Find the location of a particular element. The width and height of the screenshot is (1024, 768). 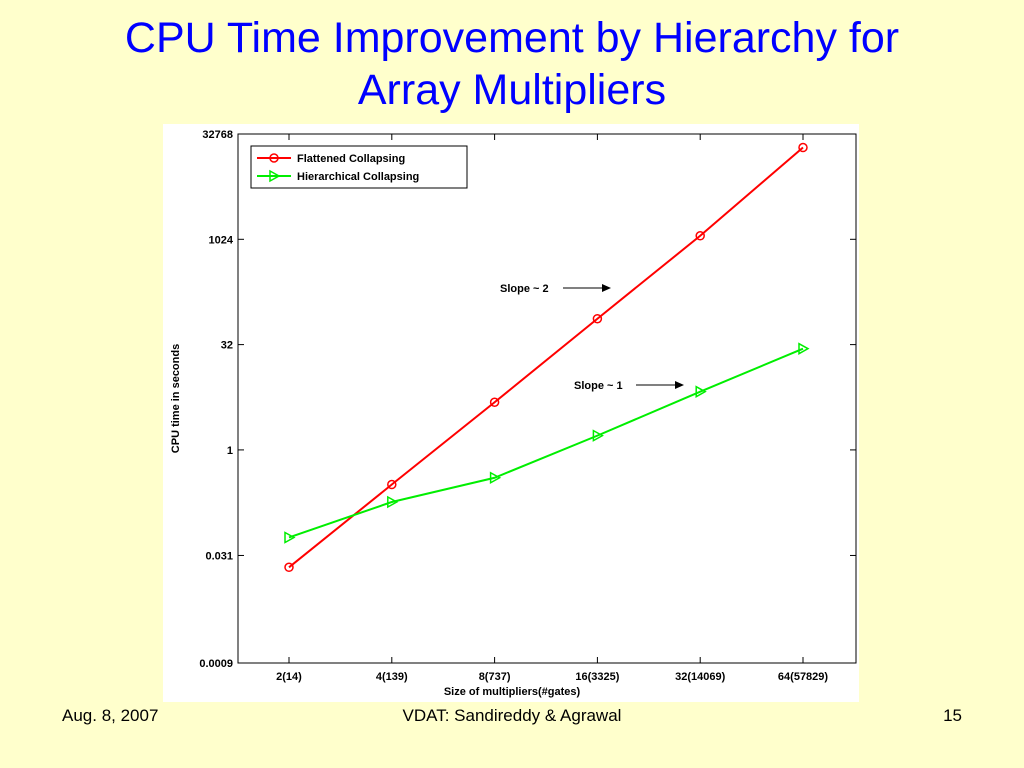

legend-box is located at coordinates (359, 167).